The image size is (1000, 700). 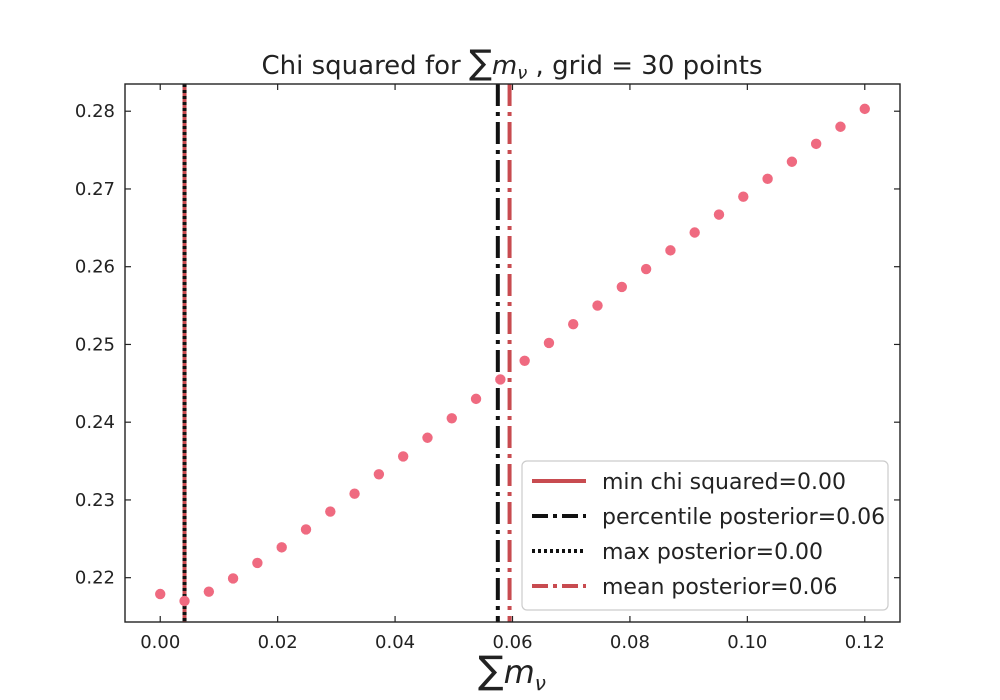 I want to click on x-axis-m: m, so click(x=519, y=672).